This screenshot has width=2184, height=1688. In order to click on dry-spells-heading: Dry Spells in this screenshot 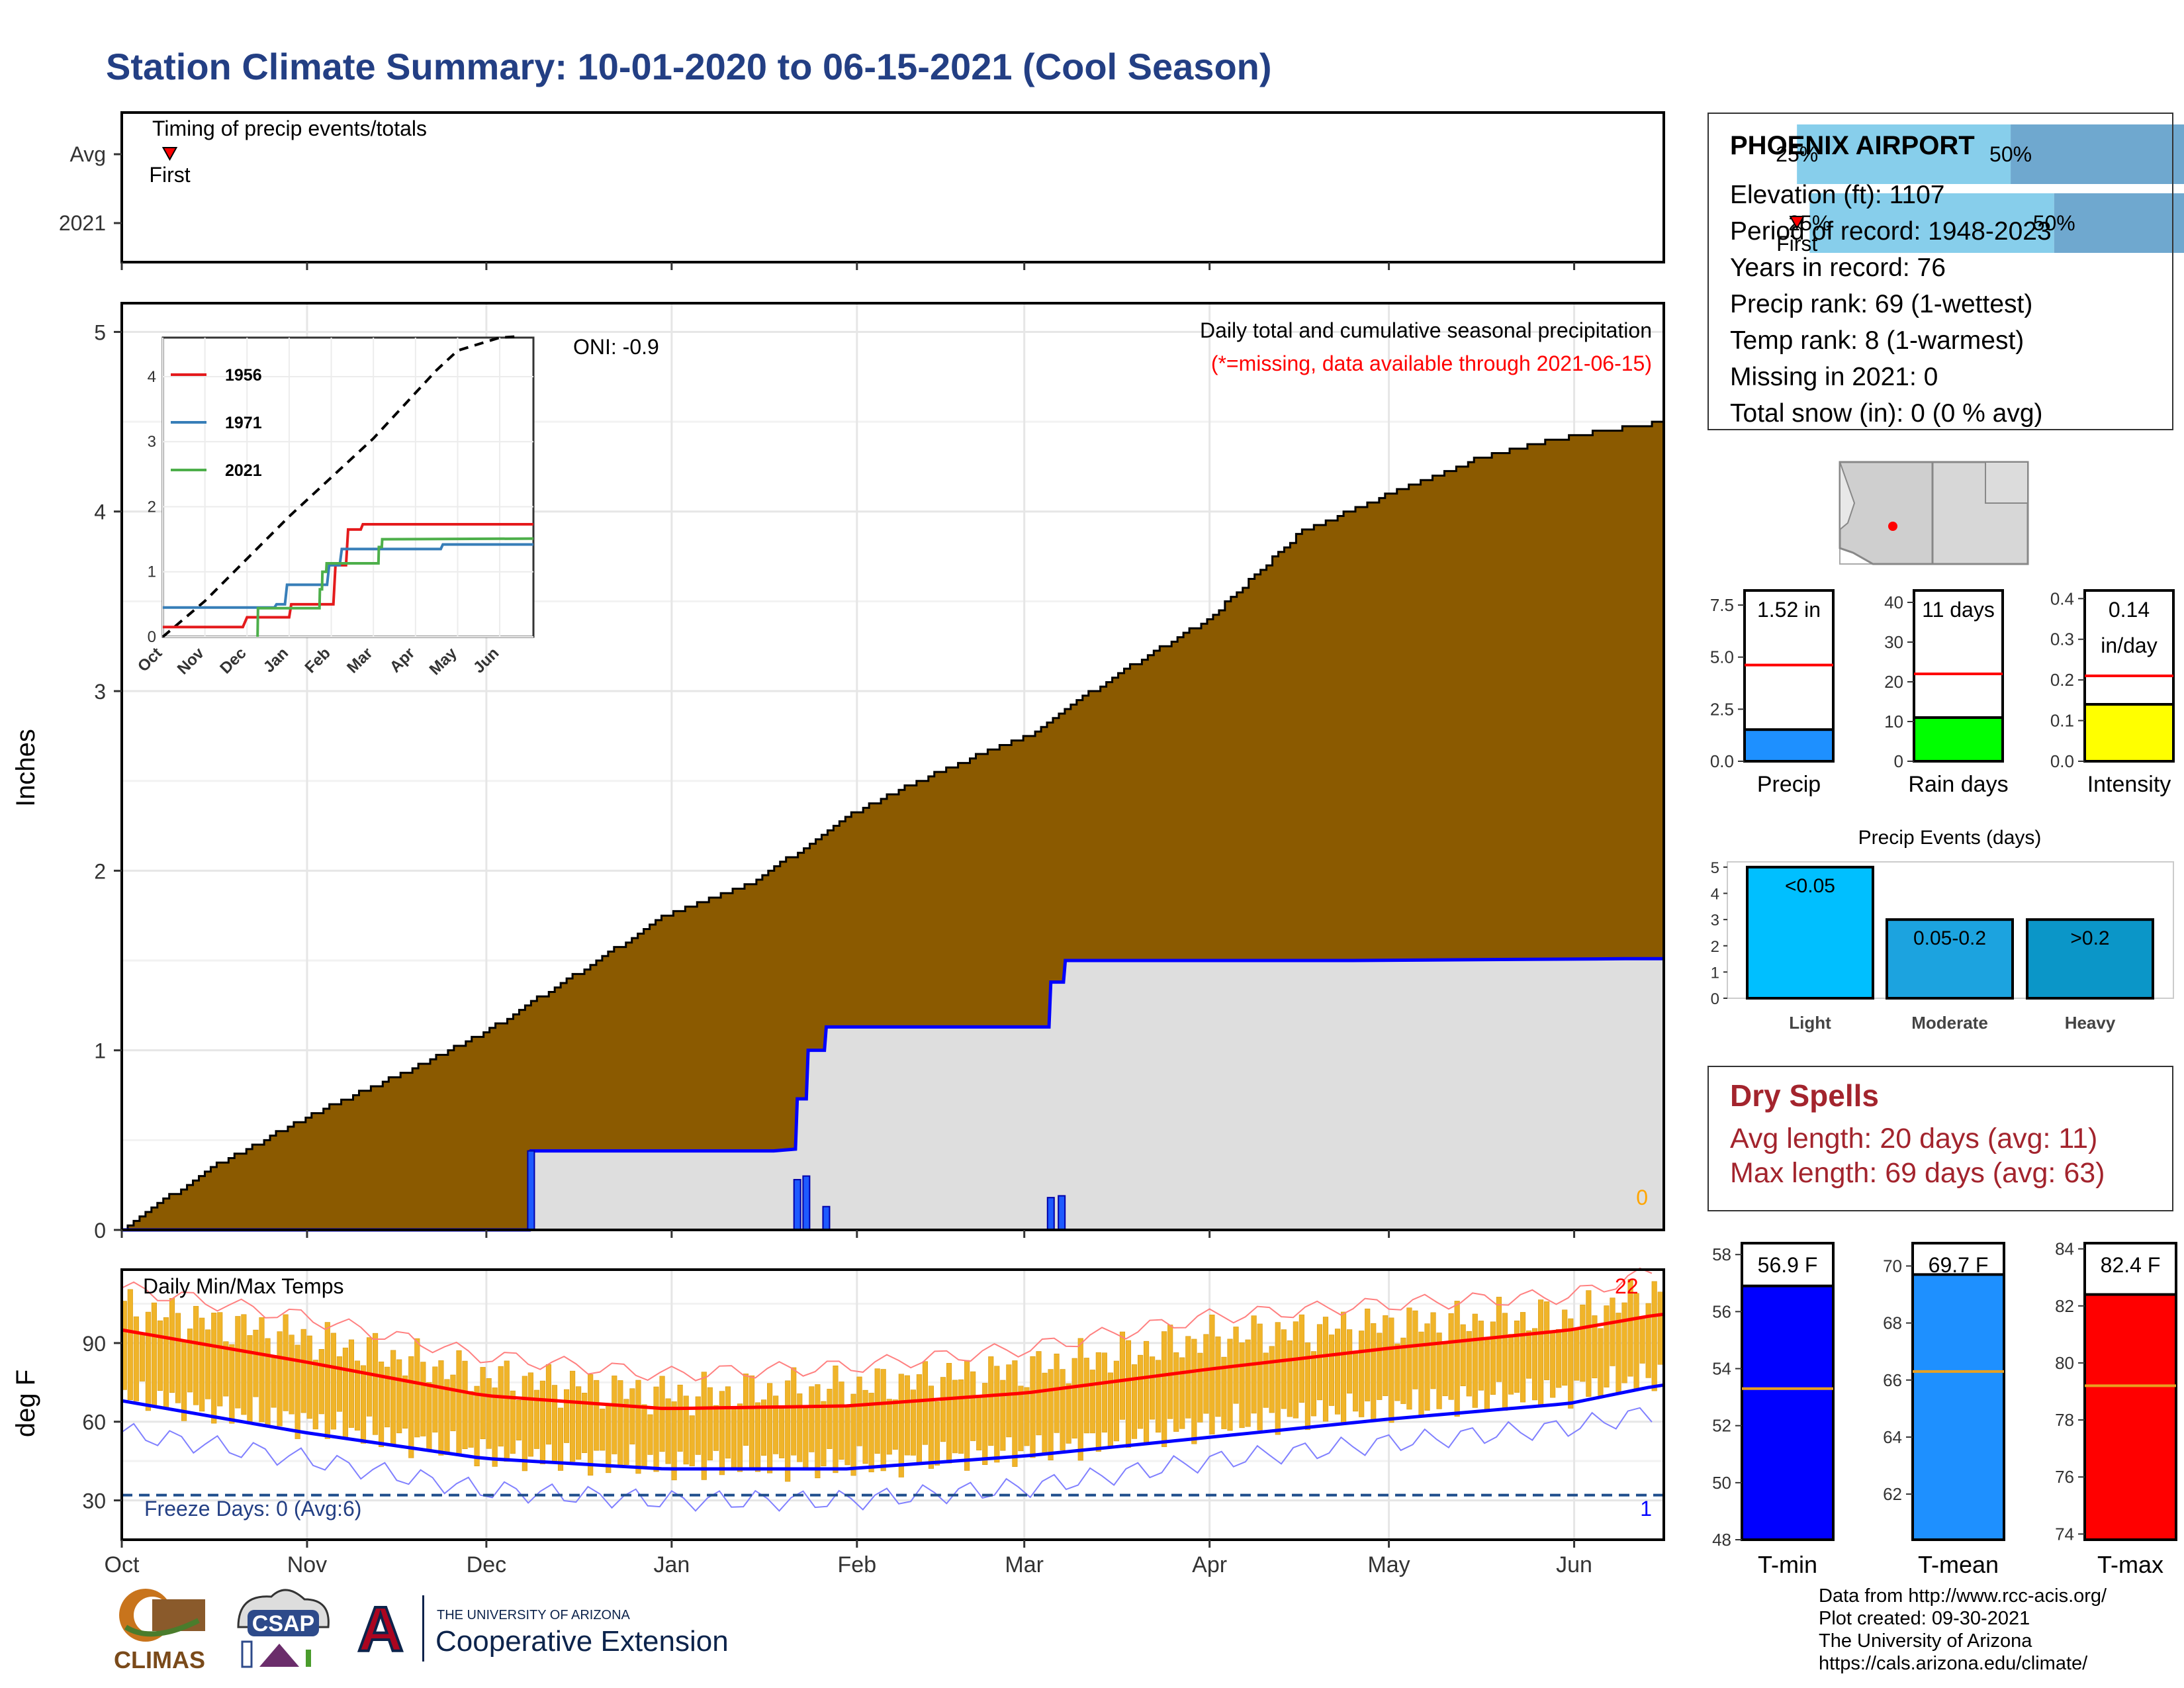, I will do `click(1804, 1095)`.